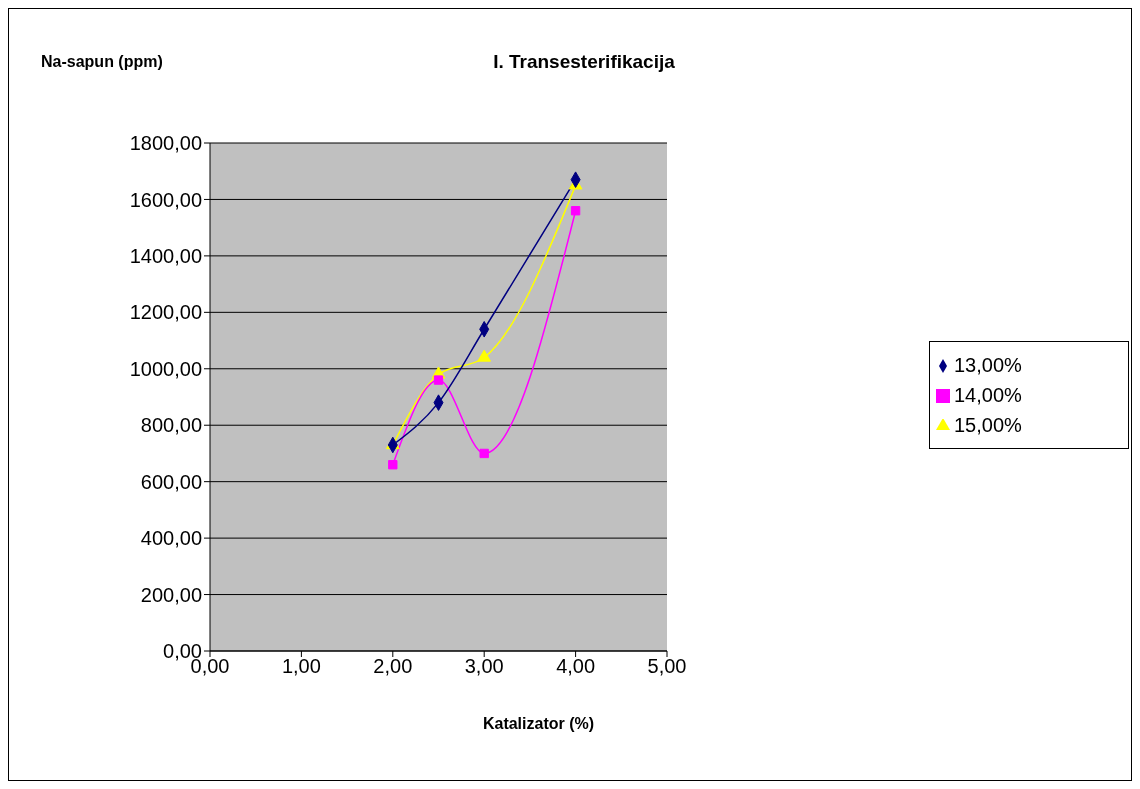  I want to click on y-tick-label: 800,00, so click(171, 425).